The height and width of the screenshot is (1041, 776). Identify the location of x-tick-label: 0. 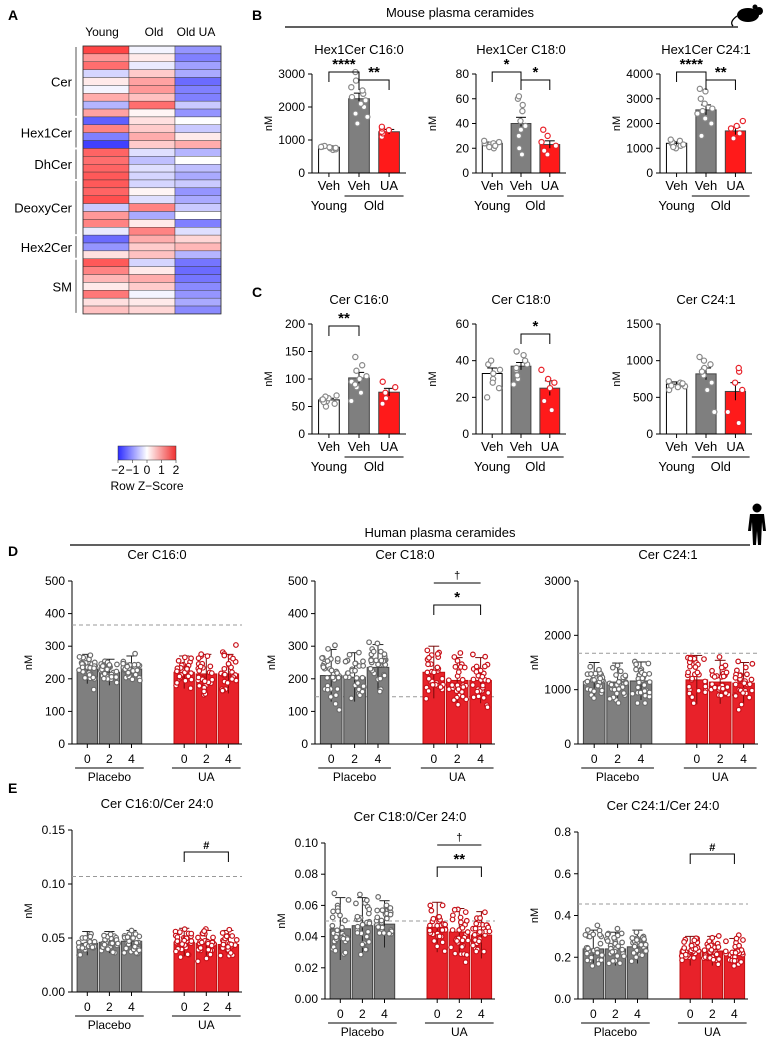
(184, 1007).